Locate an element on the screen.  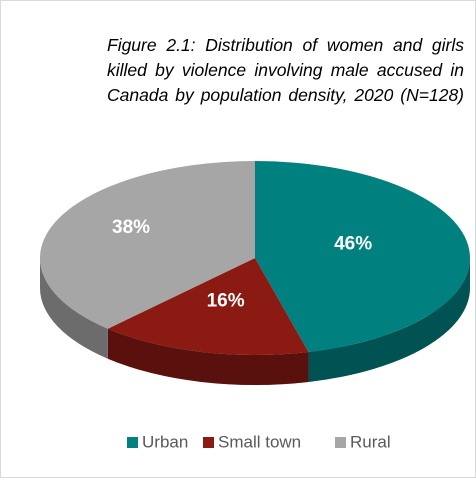
slice is located at coordinates (208, 306).